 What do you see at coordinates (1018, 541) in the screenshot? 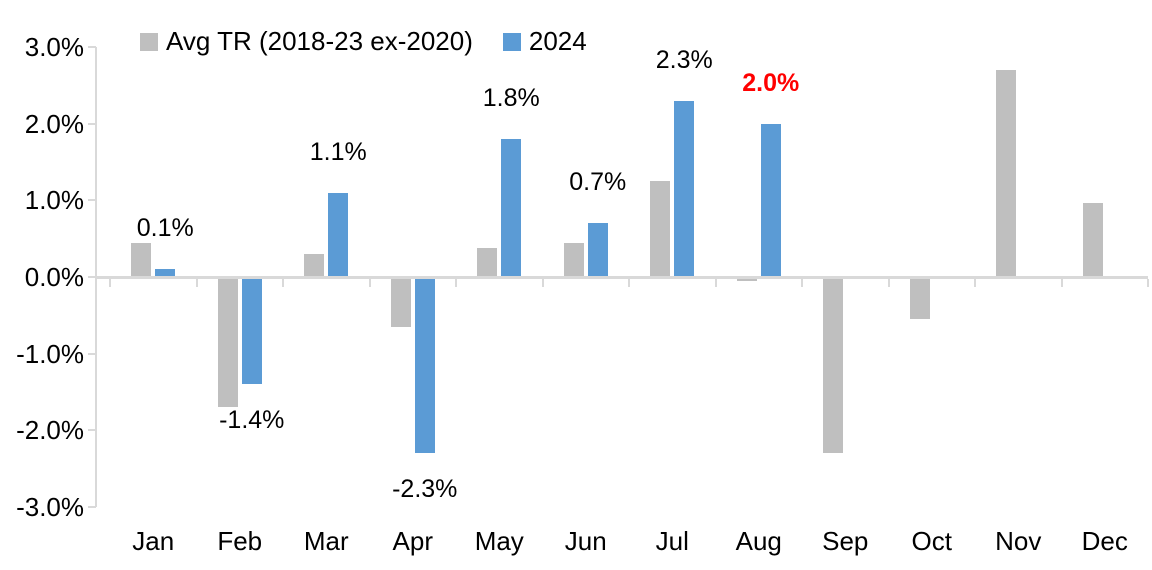
I see `x-tick-label: Nov` at bounding box center [1018, 541].